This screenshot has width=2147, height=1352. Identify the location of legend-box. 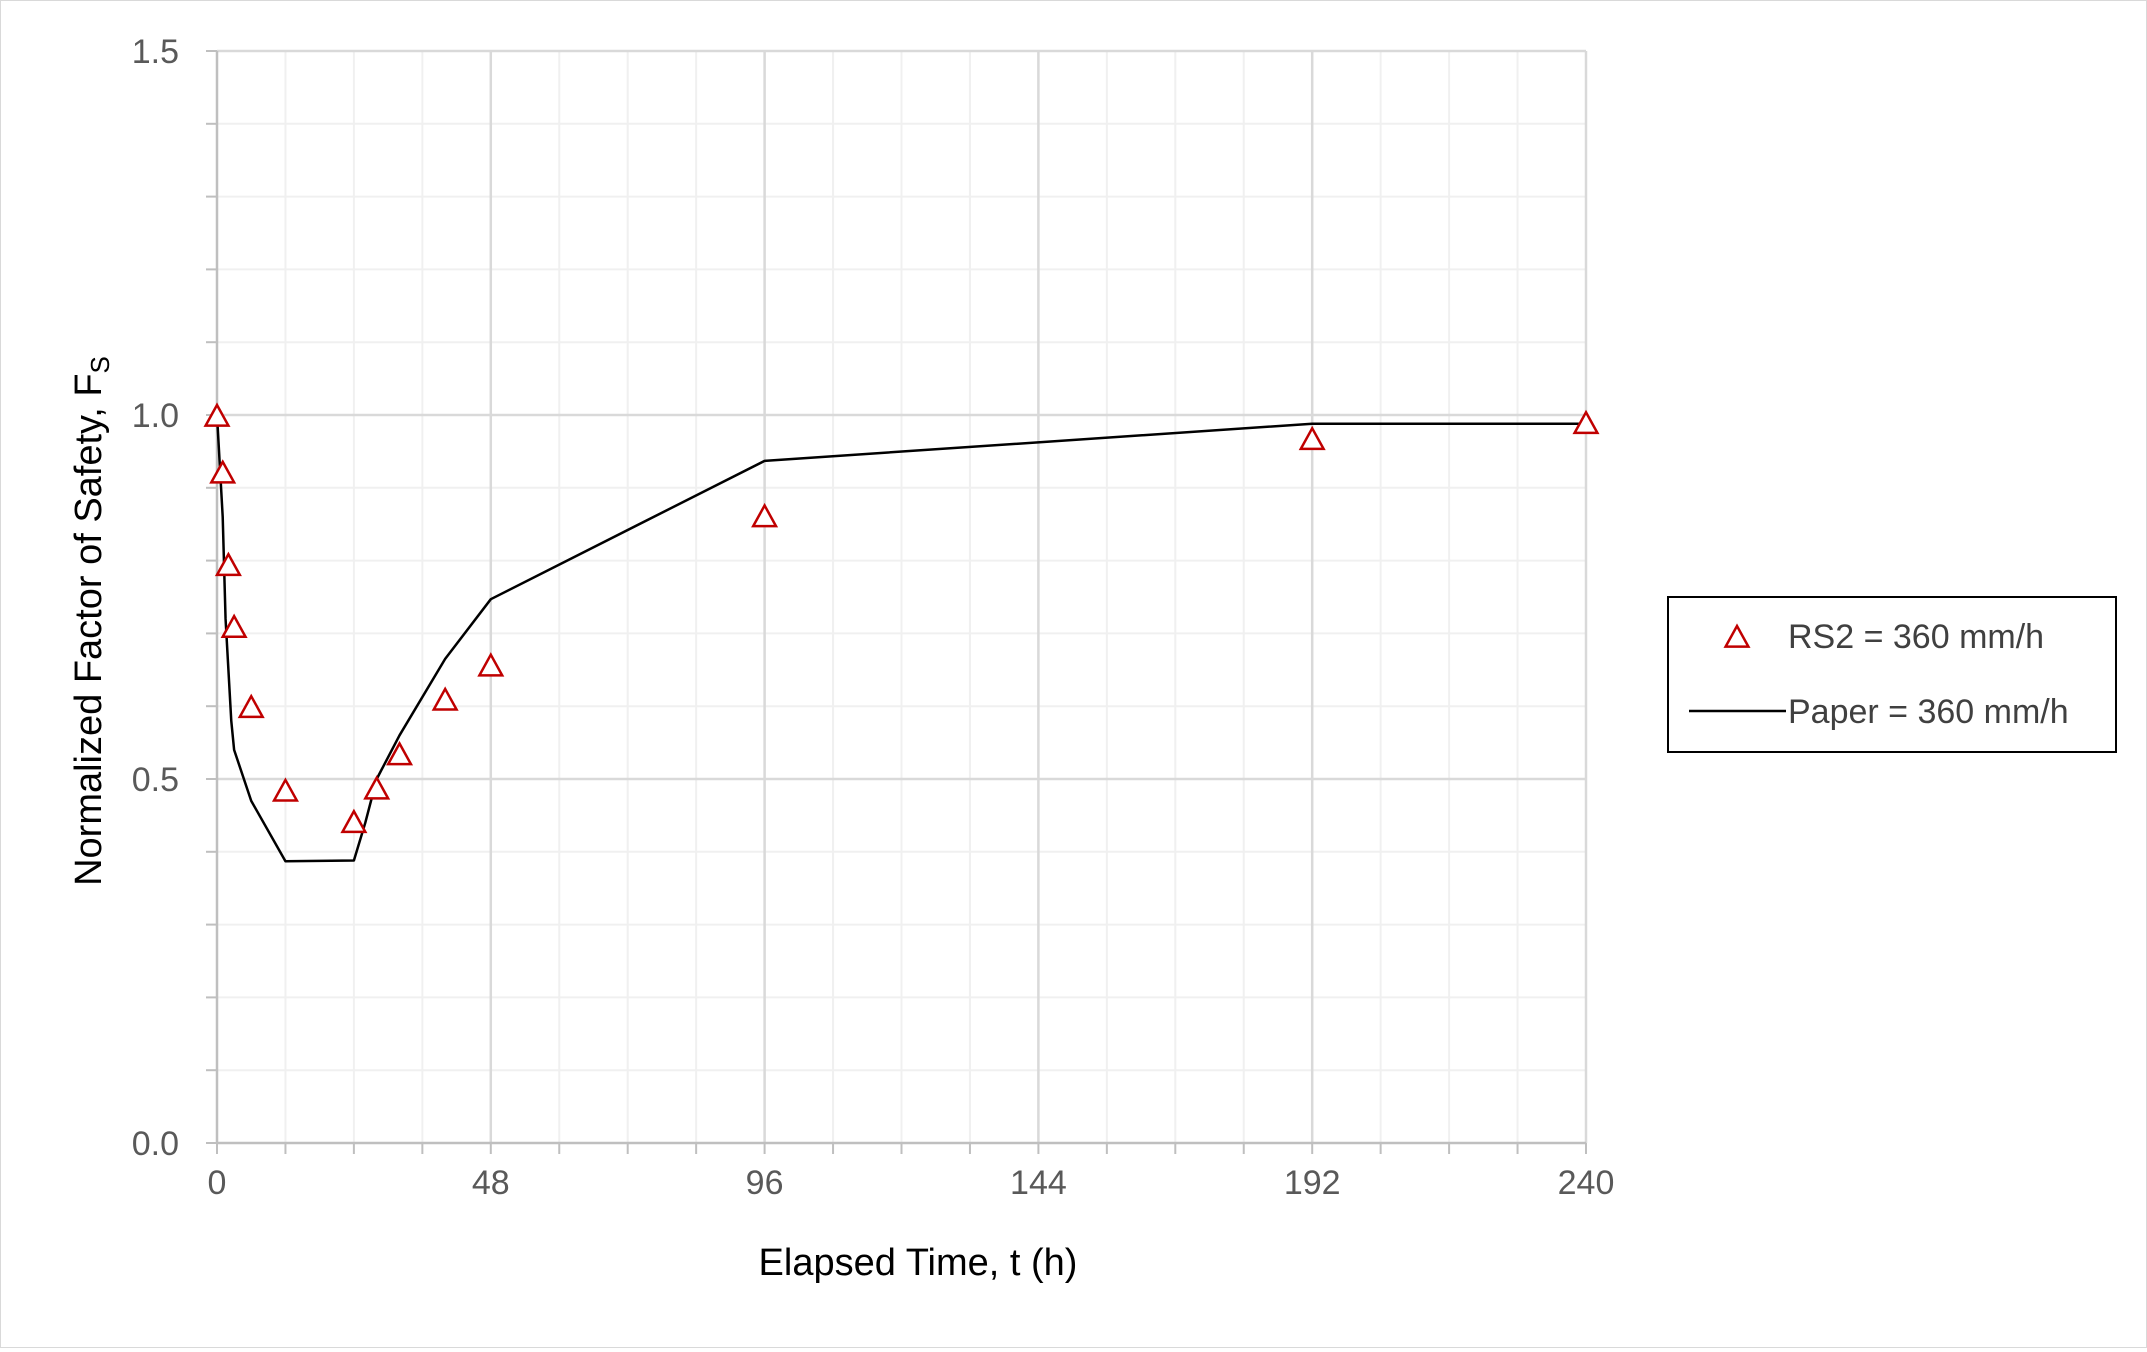
(1892, 674).